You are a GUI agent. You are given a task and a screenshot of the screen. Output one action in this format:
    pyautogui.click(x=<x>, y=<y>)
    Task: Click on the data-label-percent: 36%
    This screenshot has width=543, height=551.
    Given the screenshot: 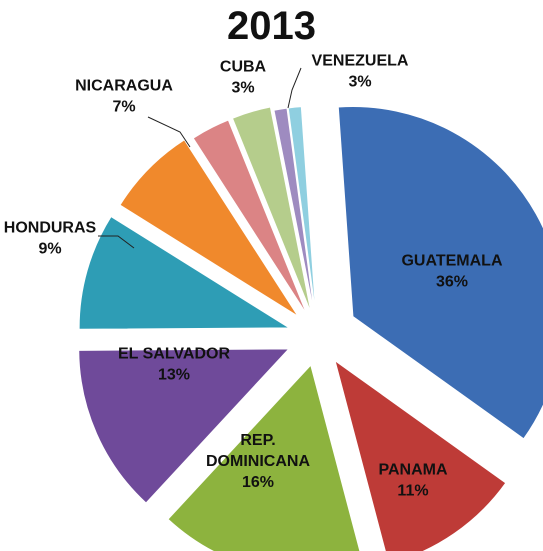 What is the action you would take?
    pyautogui.click(x=452, y=282)
    